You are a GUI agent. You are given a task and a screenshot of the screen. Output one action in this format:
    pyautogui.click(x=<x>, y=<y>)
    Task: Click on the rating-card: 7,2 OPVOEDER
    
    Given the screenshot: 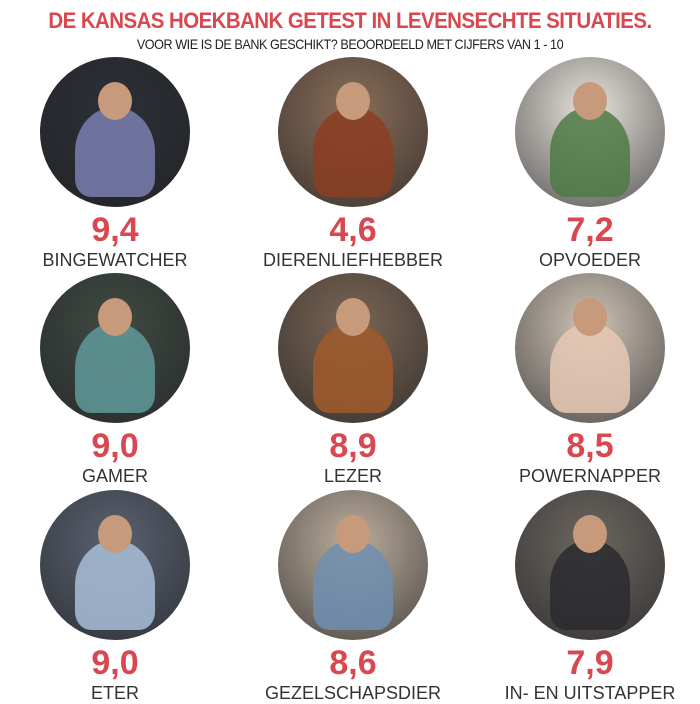 What is the action you would take?
    pyautogui.click(x=585, y=164)
    